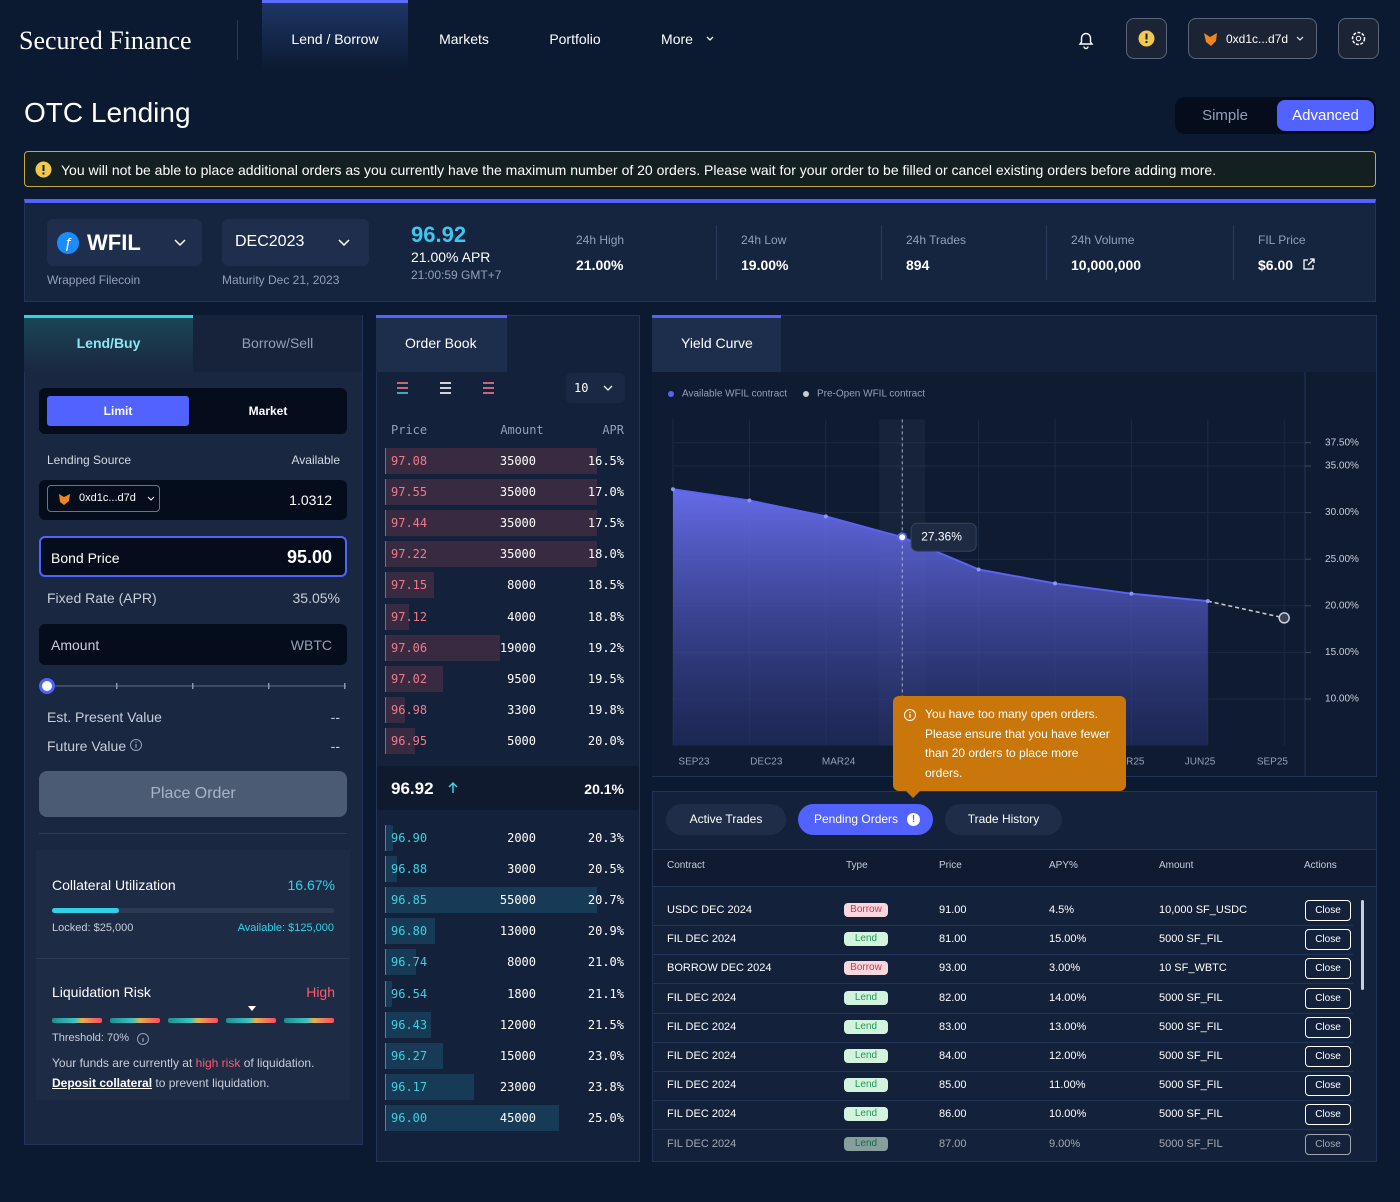 This screenshot has height=1202, width=1400. What do you see at coordinates (1014, 868) in the screenshot?
I see `table-header` at bounding box center [1014, 868].